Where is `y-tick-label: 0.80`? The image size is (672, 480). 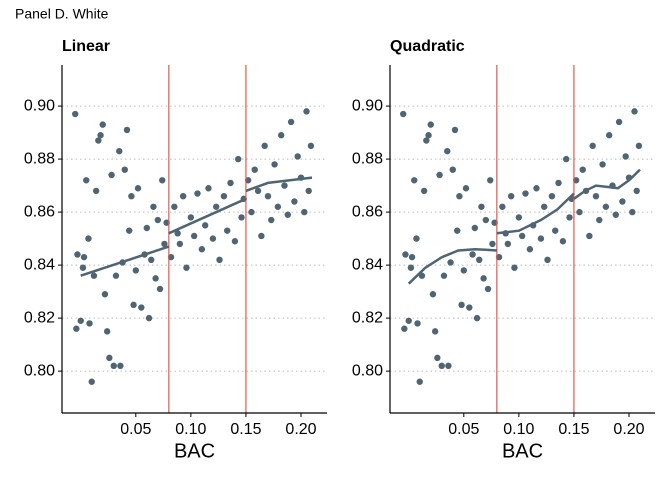 y-tick-label: 0.80 is located at coordinates (39, 370).